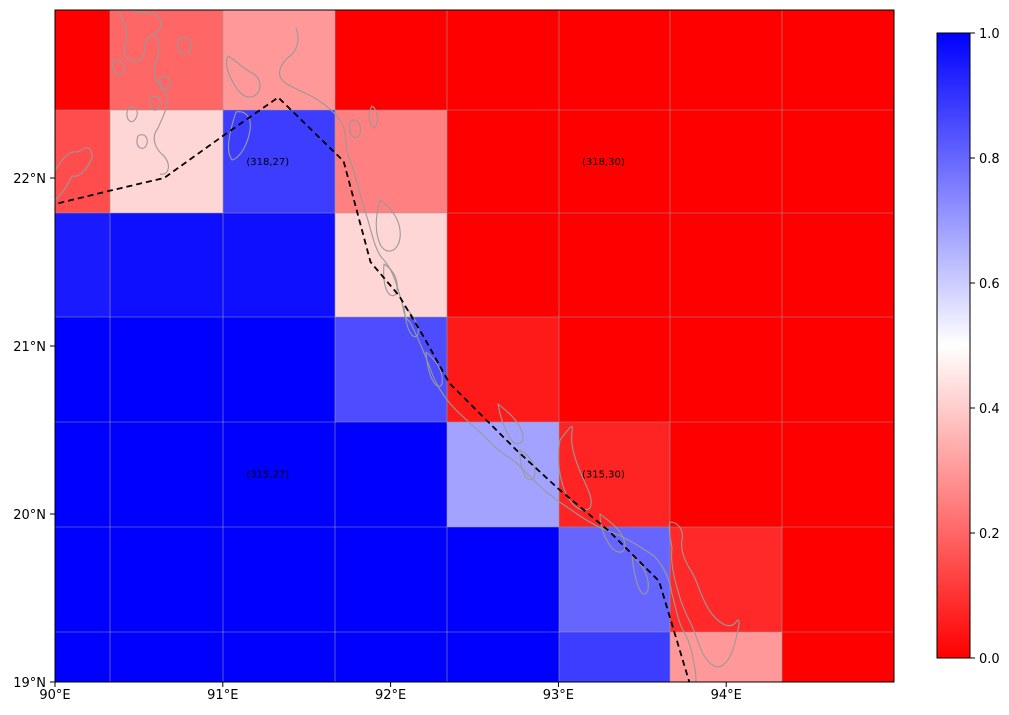 This screenshot has height=715, width=1009. What do you see at coordinates (74, 174) in the screenshot?
I see `coastline-west` at bounding box center [74, 174].